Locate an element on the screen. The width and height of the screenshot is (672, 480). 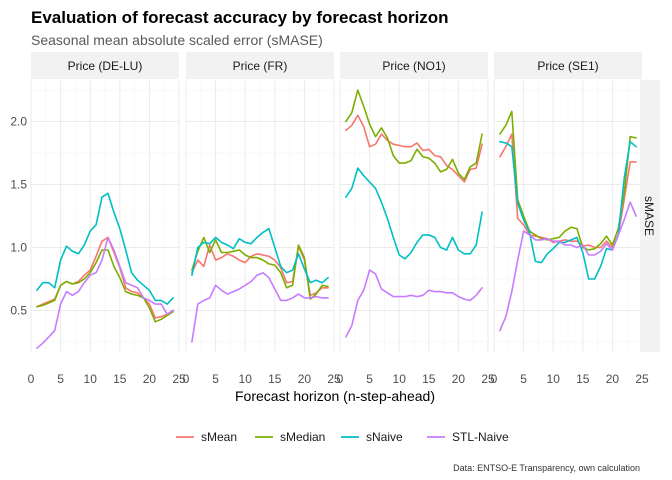
facet-strip-label: Price (SE1) is located at coordinates (567, 66).